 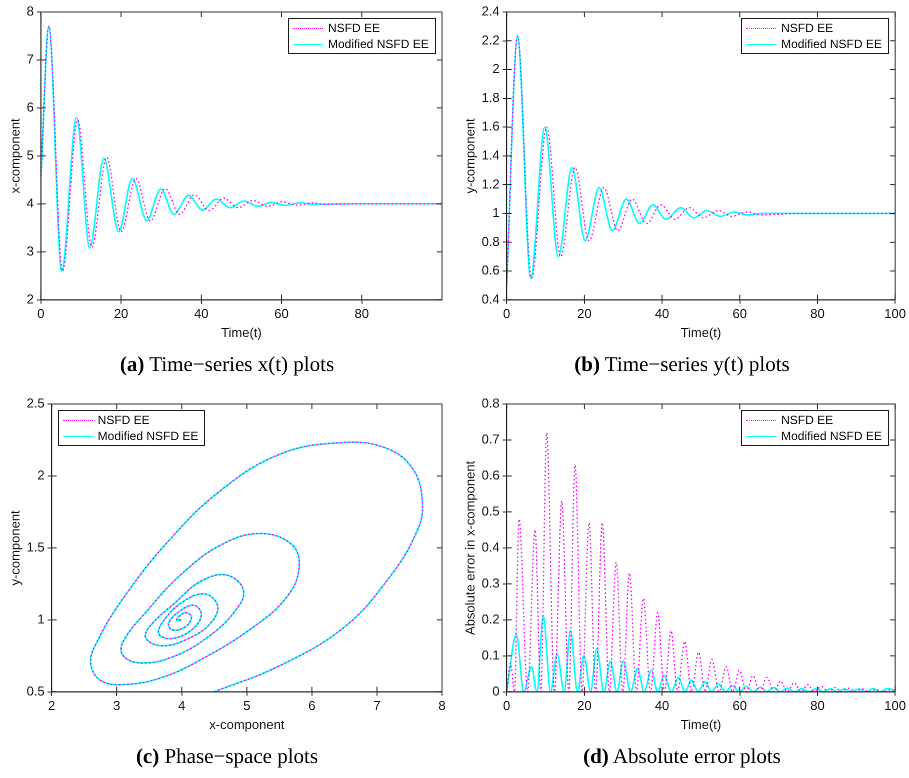 I want to click on y-tick-label: 1.5, so click(x=35, y=546).